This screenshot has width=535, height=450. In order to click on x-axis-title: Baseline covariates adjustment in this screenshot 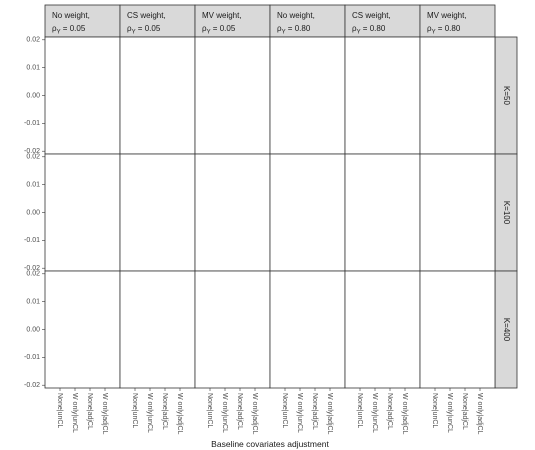, I will do `click(270, 444)`.